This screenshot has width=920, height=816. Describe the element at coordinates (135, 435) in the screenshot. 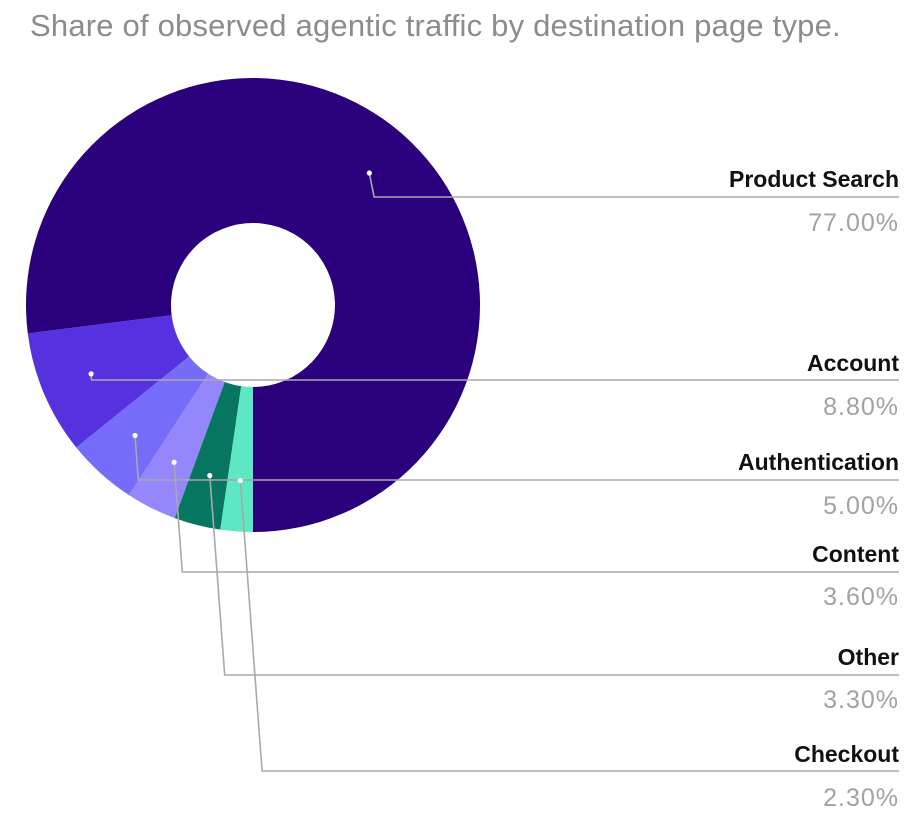

I see `leader-dot-authentication` at that location.